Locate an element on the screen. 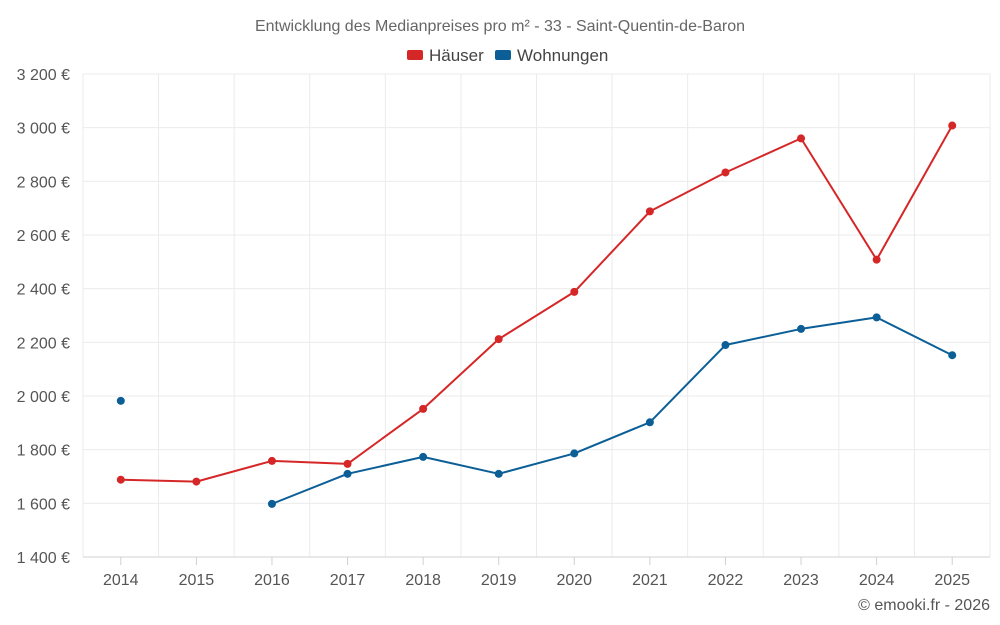  x-tick-label: 2025 is located at coordinates (952, 580).